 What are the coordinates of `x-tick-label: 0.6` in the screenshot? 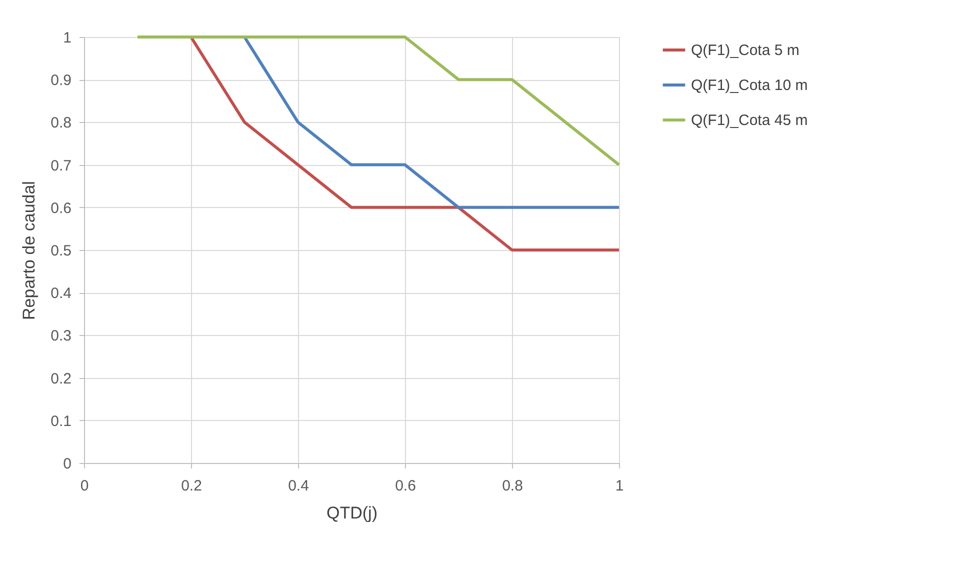 It's located at (405, 486).